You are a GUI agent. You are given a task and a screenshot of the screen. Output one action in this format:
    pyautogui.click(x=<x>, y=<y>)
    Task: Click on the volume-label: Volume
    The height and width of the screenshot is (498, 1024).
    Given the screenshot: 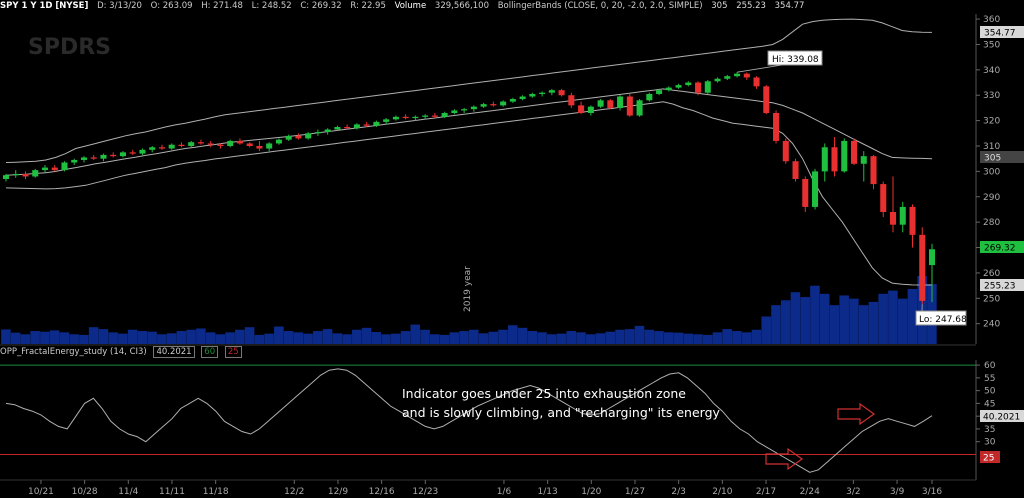 What is the action you would take?
    pyautogui.click(x=410, y=6)
    